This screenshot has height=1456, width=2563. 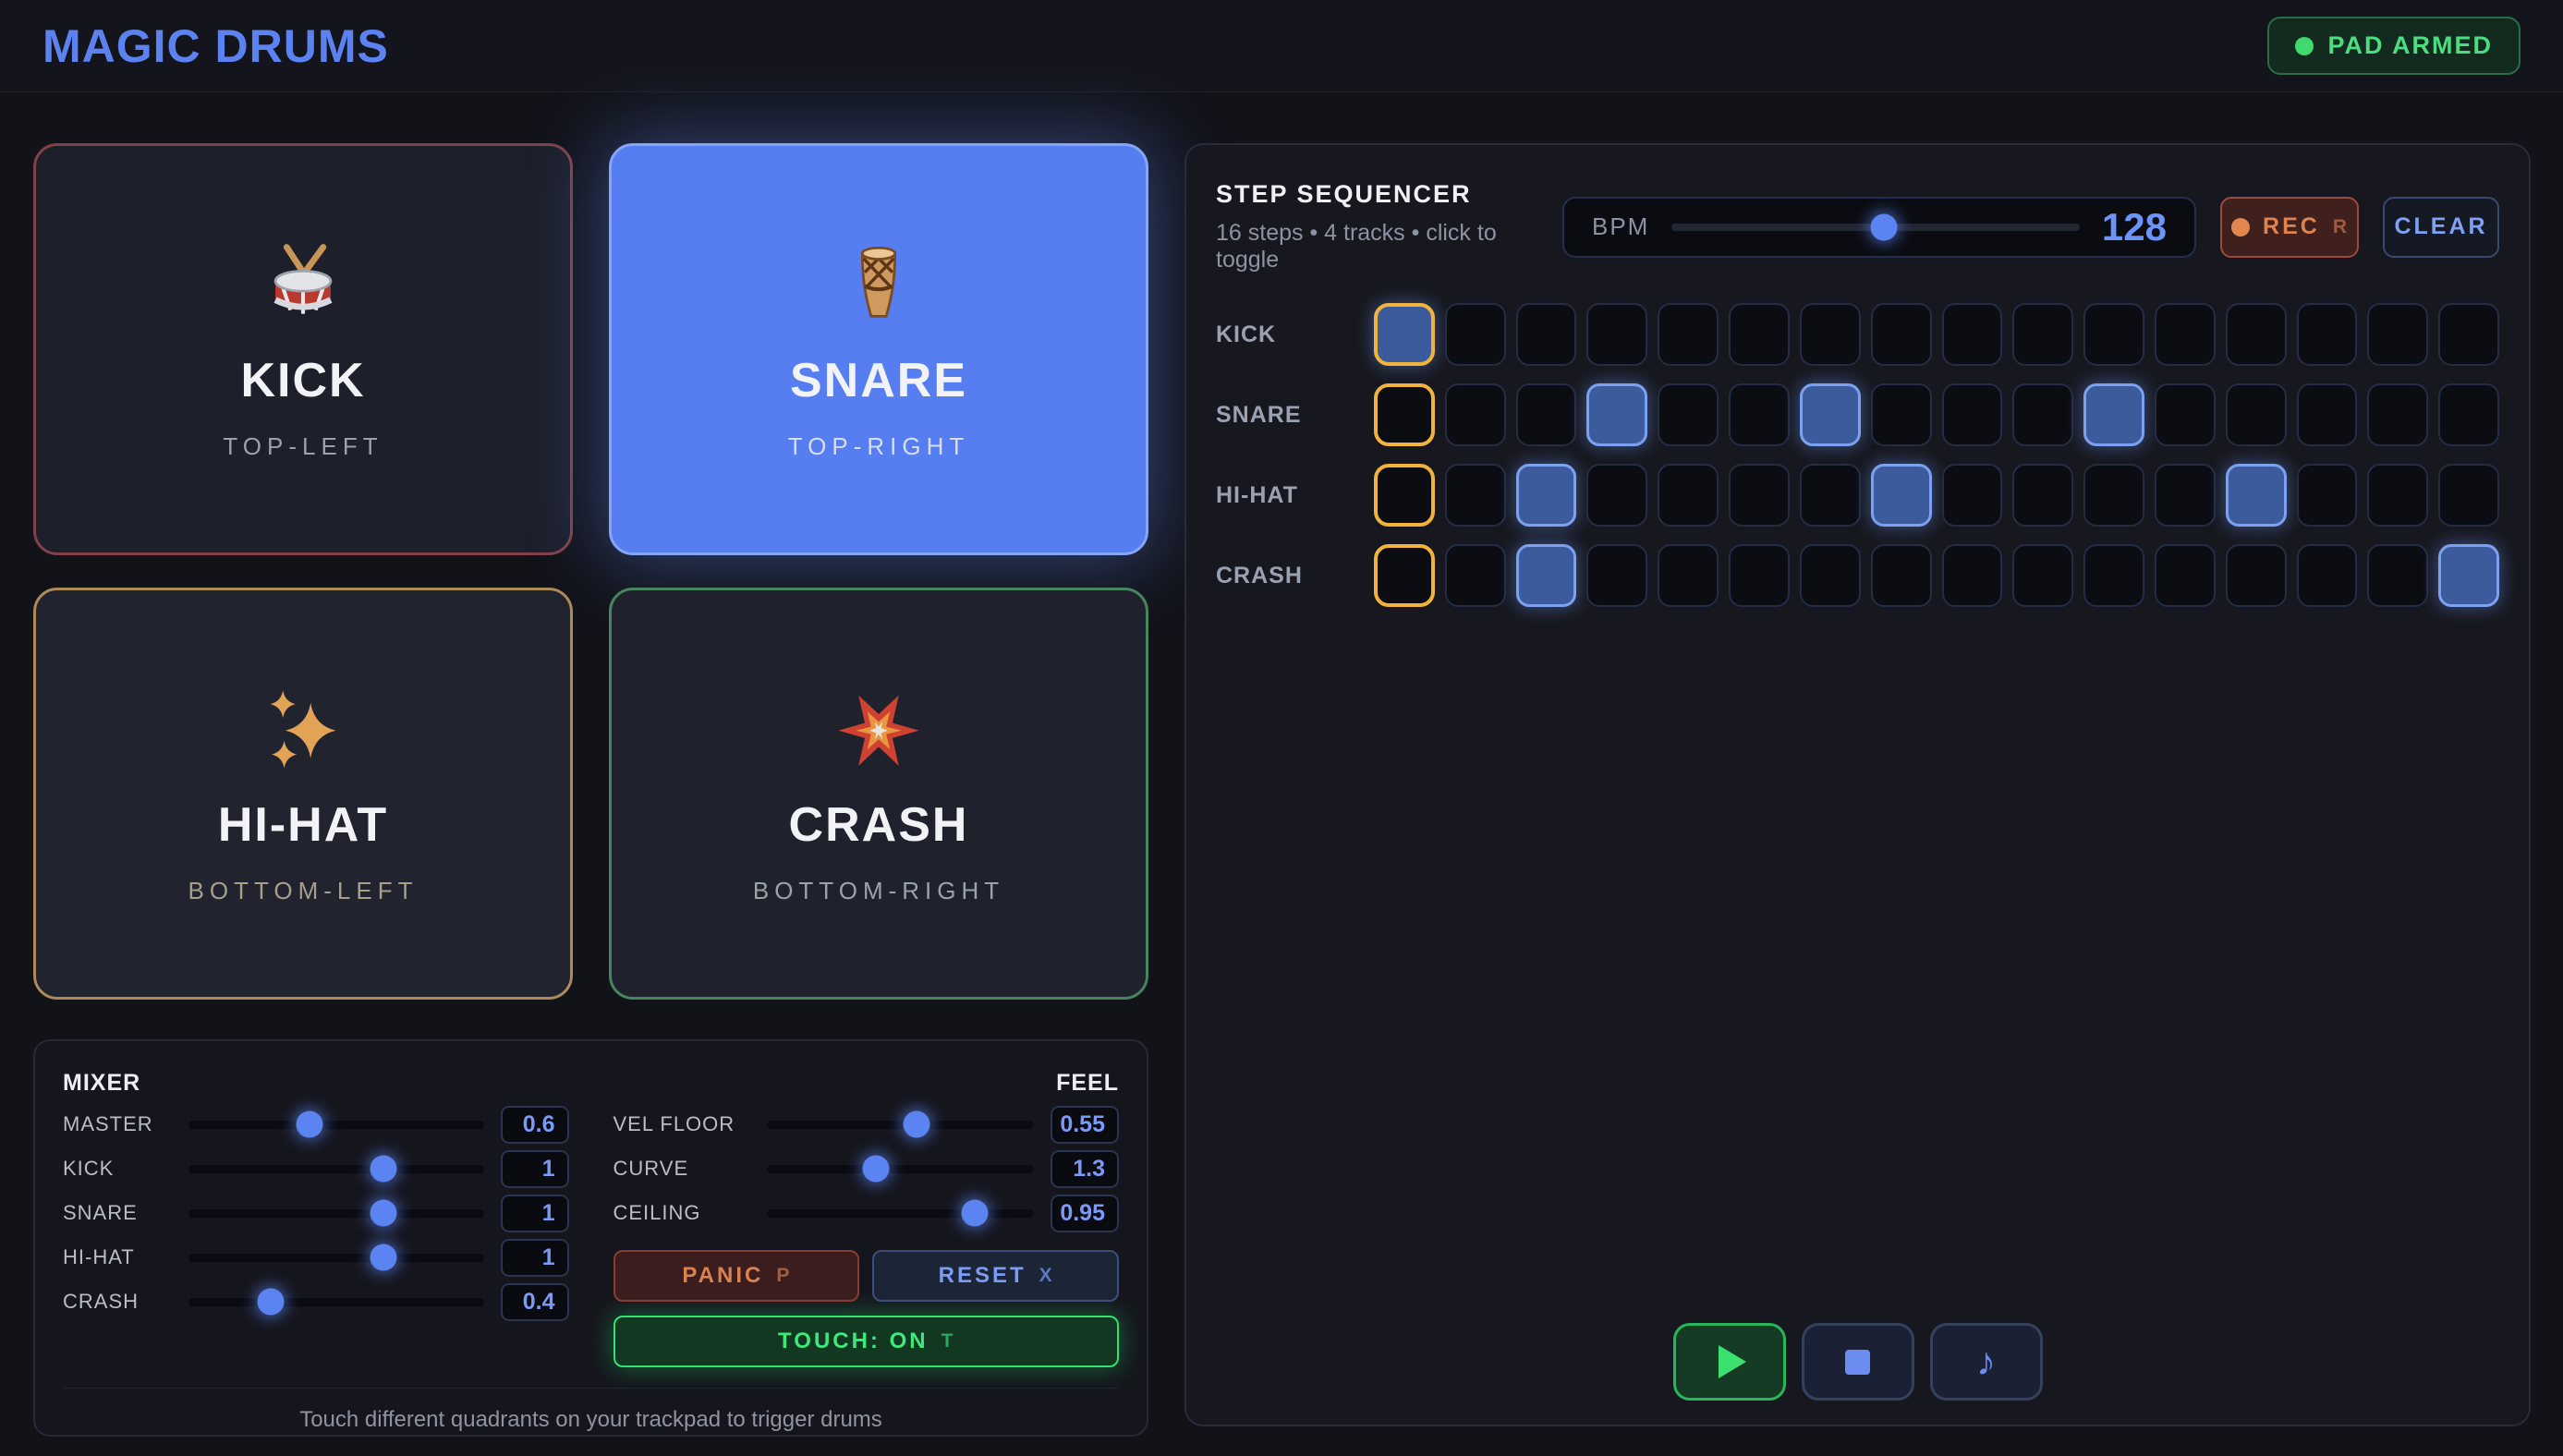 I want to click on channel-row-kick: KICK 1, so click(x=316, y=1169).